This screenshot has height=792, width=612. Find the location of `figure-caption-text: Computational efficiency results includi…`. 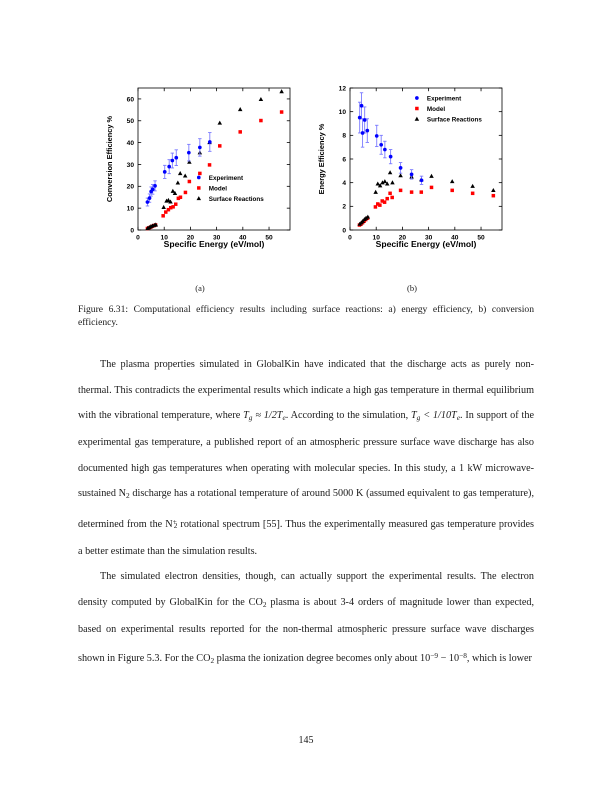

figure-caption-text: Computational efficiency results includi… is located at coordinates (306, 316).